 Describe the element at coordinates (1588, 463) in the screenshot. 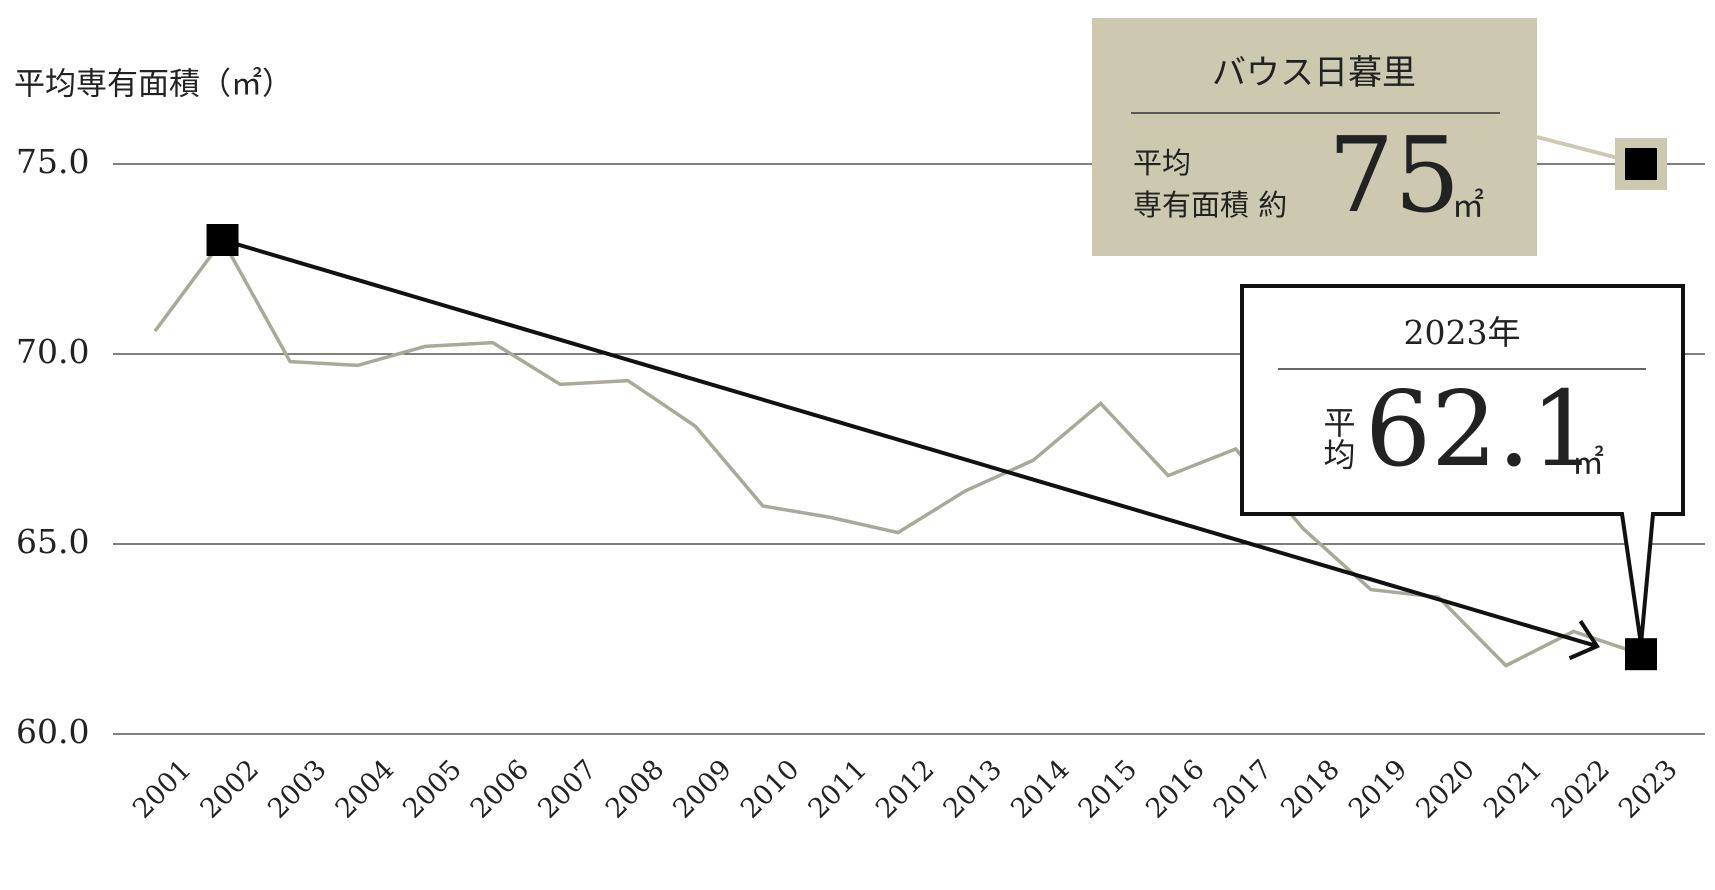

I see `callout-unit: ㎡` at that location.